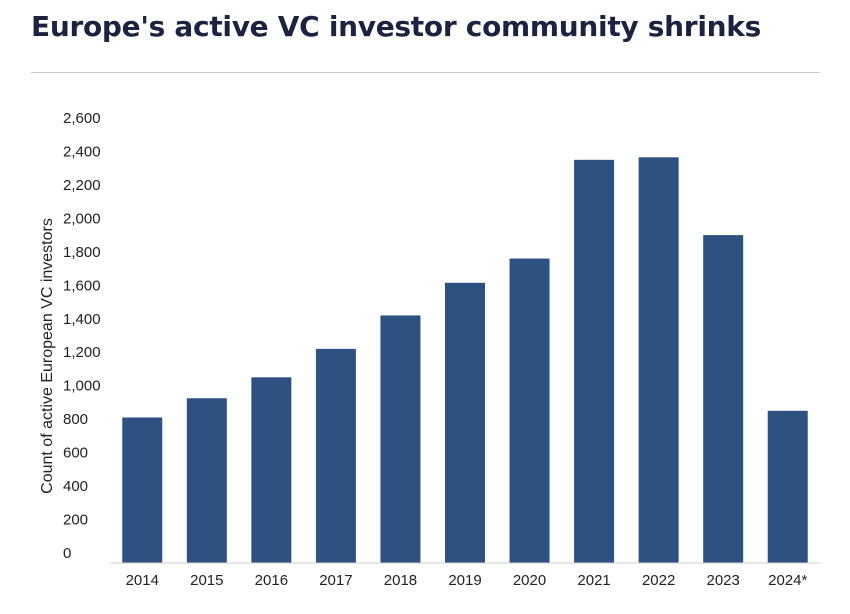 The width and height of the screenshot is (850, 614). What do you see at coordinates (464, 580) in the screenshot?
I see `x-tick-label: 2019` at bounding box center [464, 580].